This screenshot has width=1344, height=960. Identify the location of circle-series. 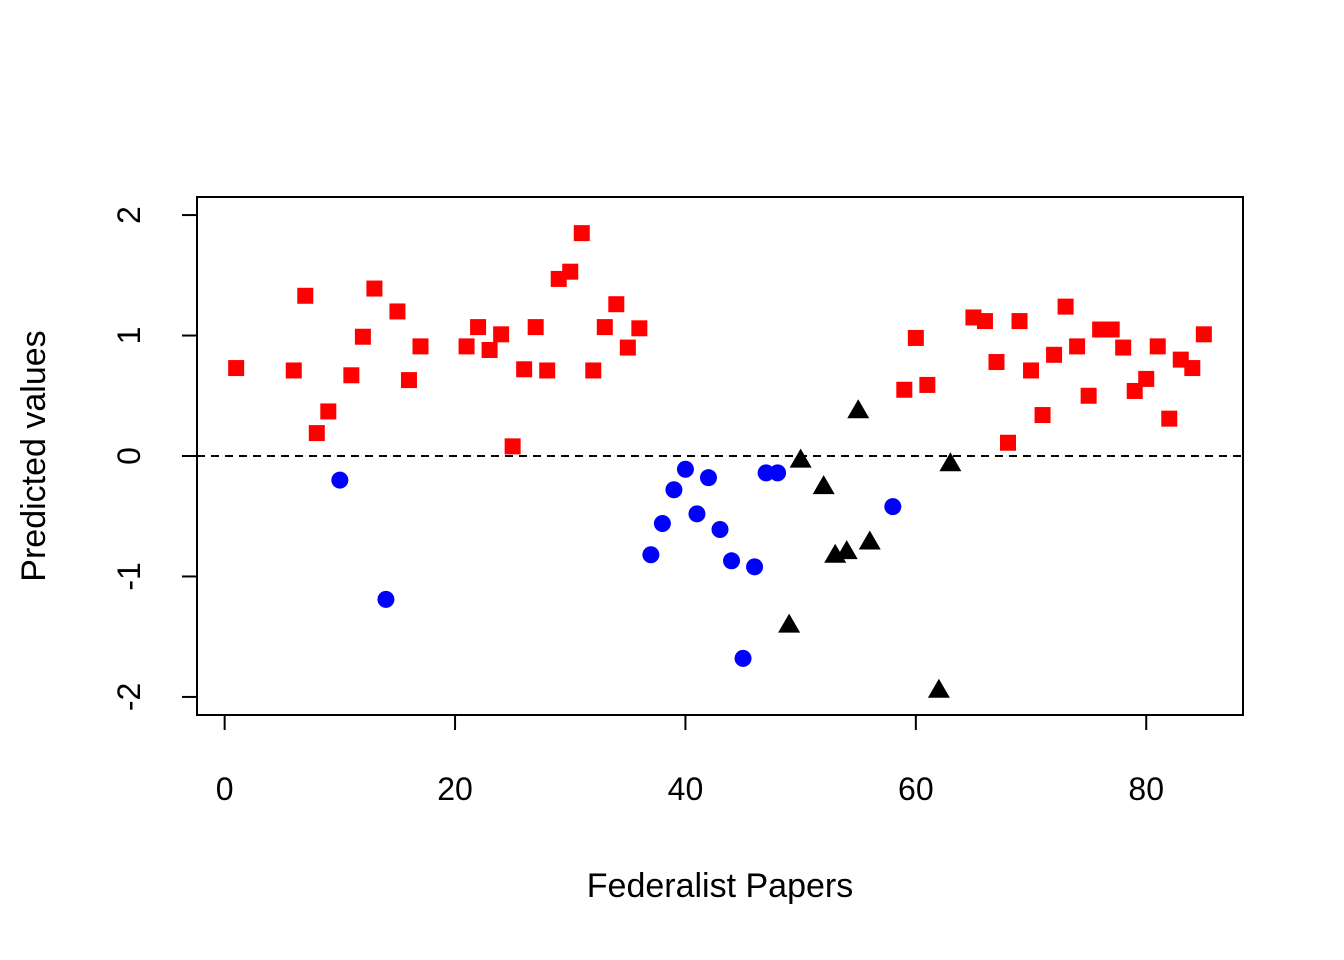
(616, 563).